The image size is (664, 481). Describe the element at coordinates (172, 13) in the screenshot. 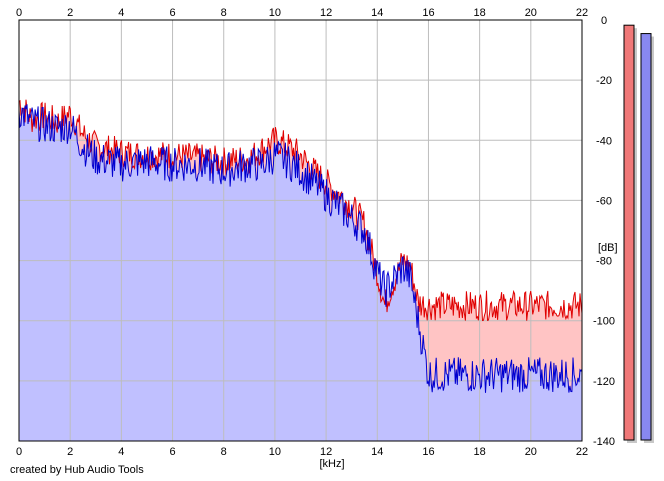

I see `x-tick-label-top: 6` at that location.